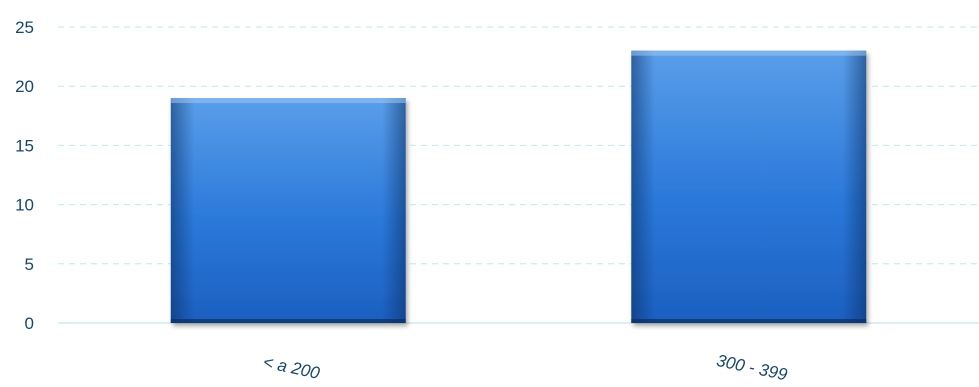  I want to click on y-tick-label: 15, so click(24, 145).